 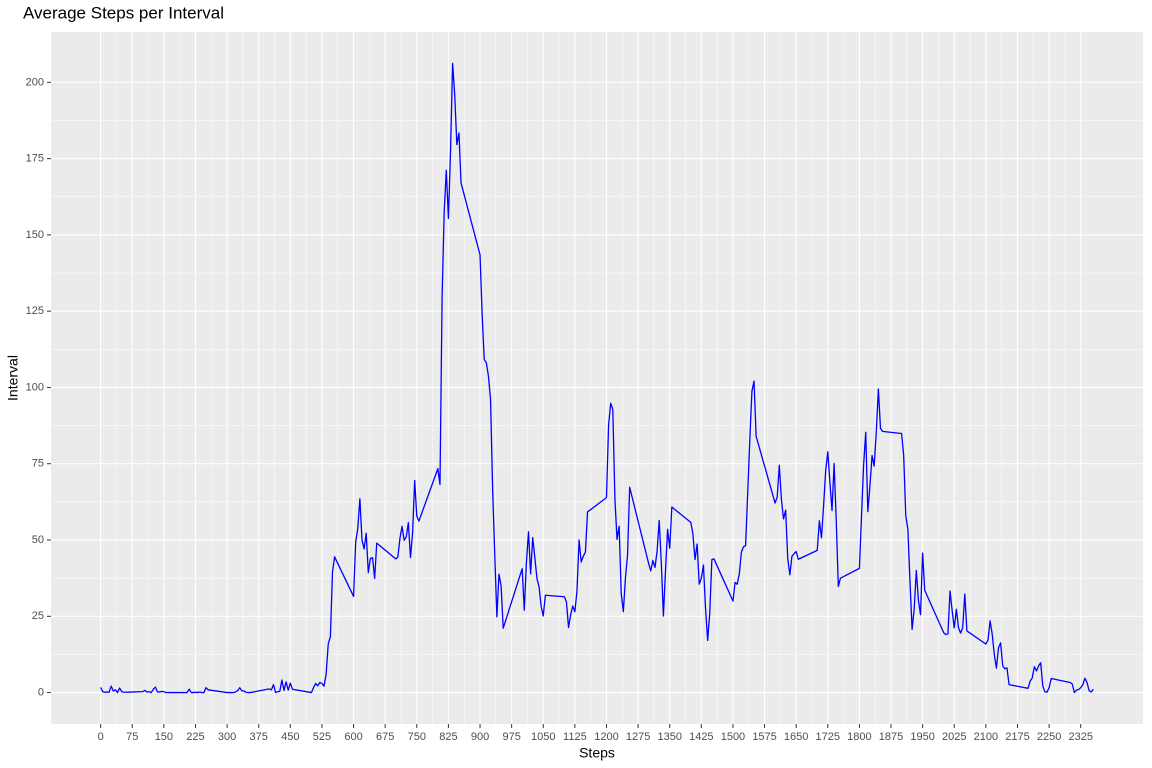 What do you see at coordinates (543, 737) in the screenshot?
I see `x-tick-label: 1050` at bounding box center [543, 737].